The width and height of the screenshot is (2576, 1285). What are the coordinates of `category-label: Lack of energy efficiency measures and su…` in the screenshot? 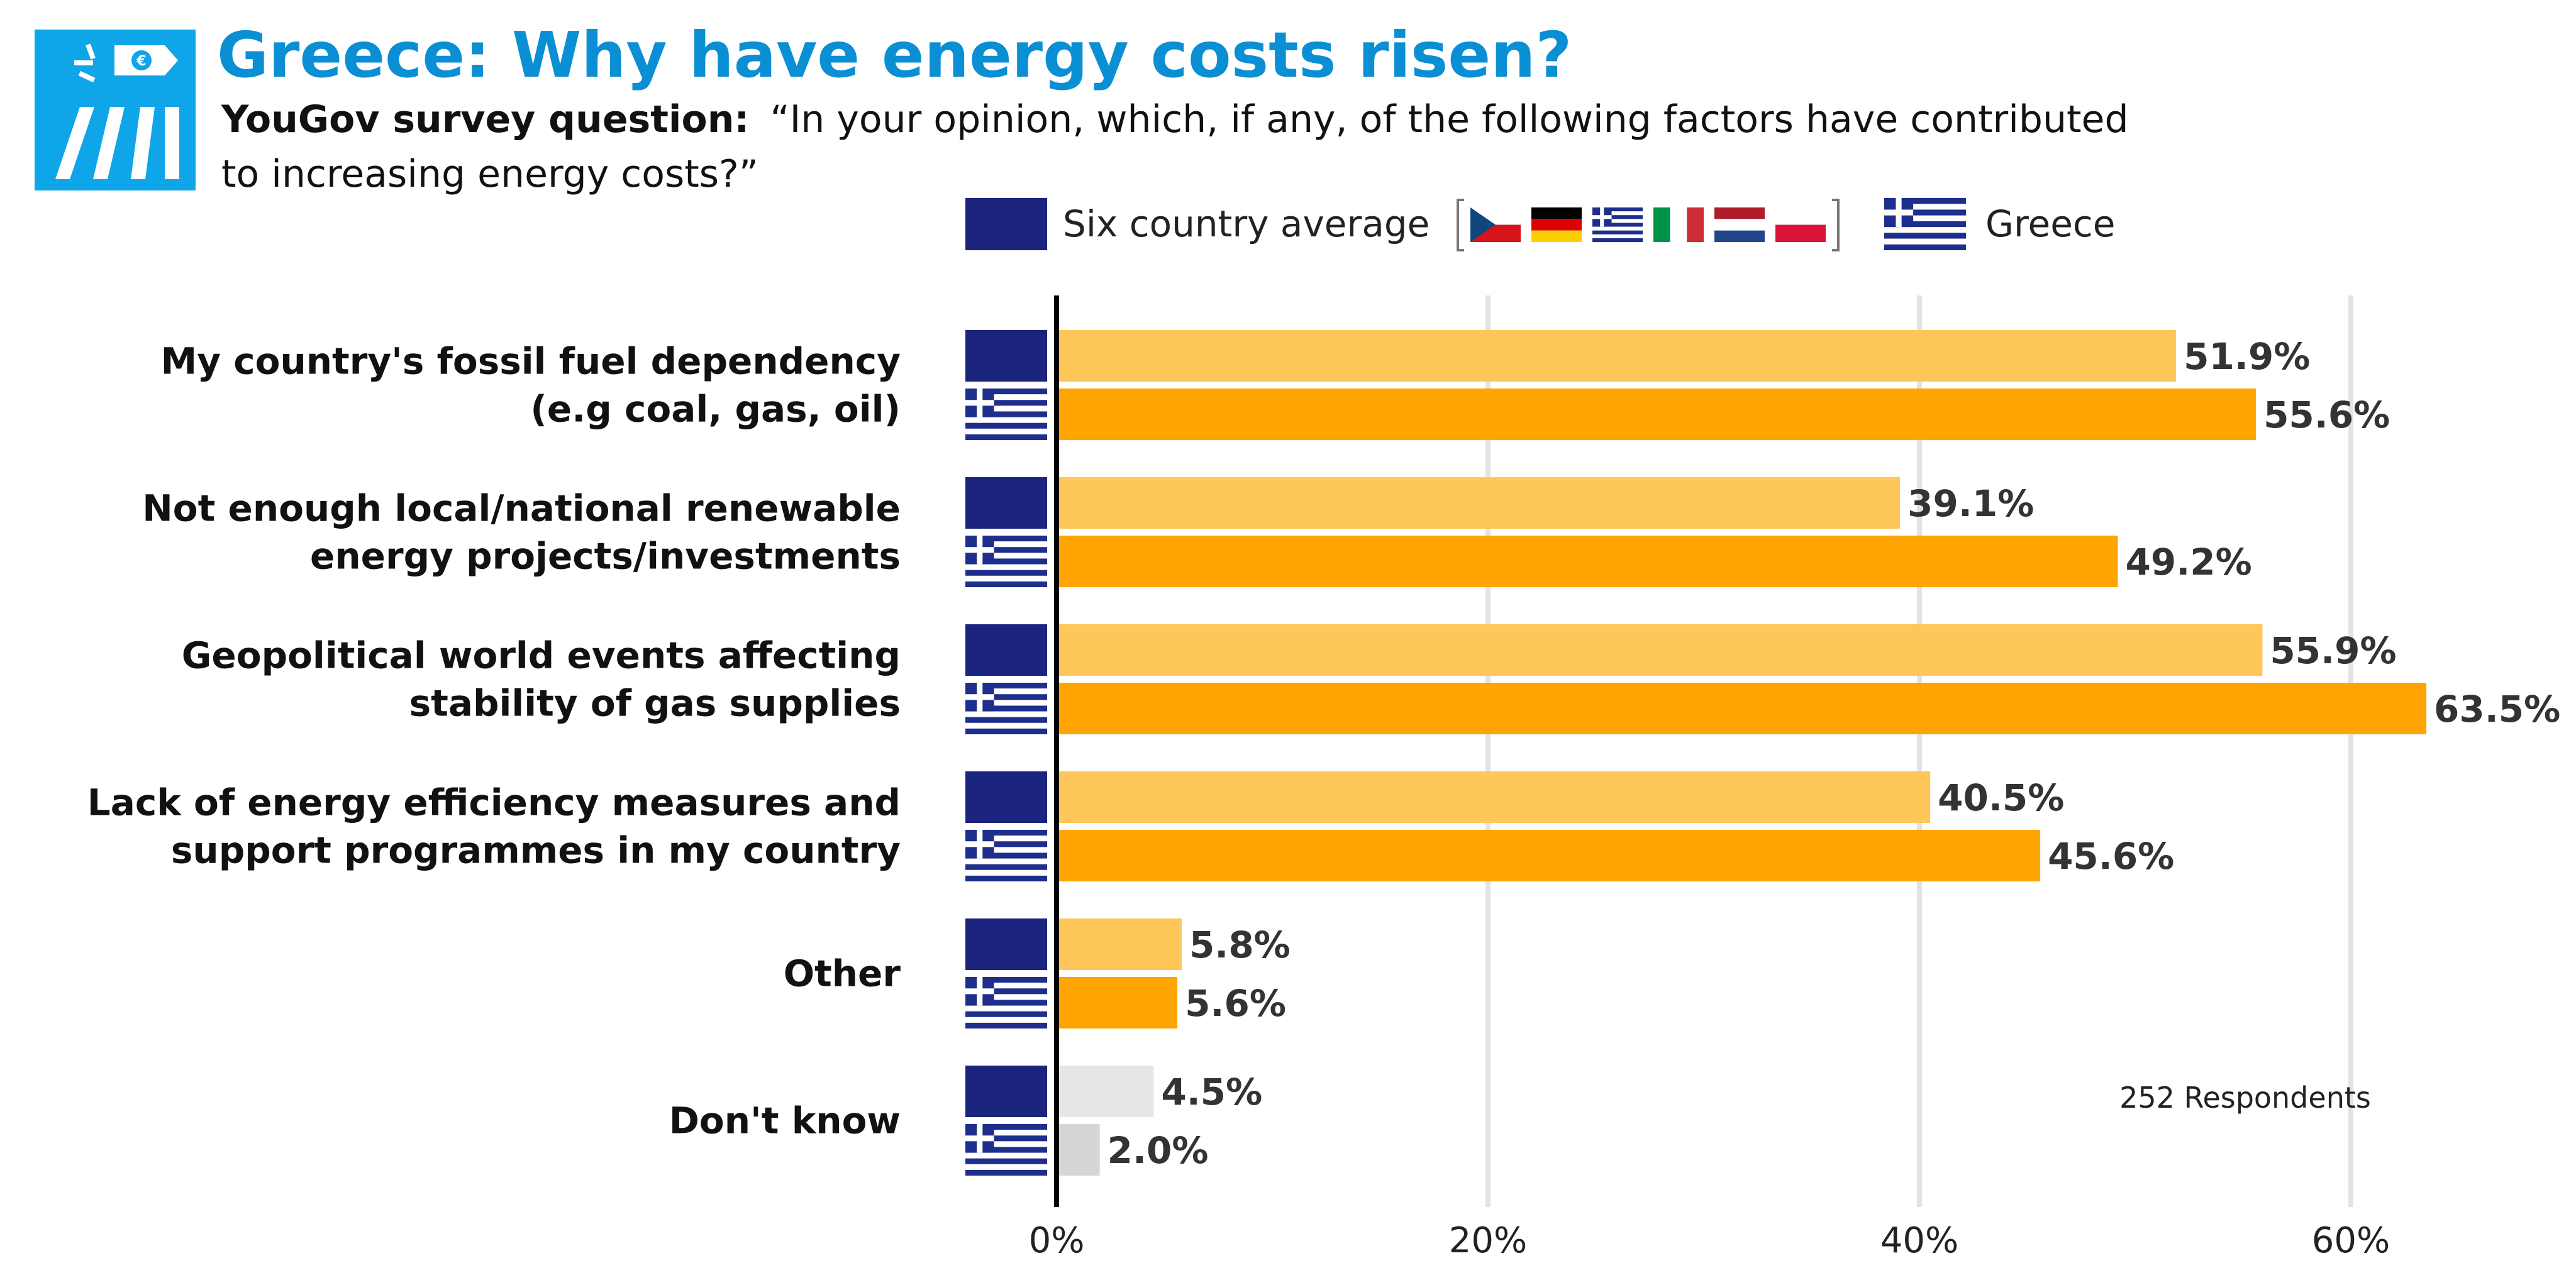 It's located at (494, 826).